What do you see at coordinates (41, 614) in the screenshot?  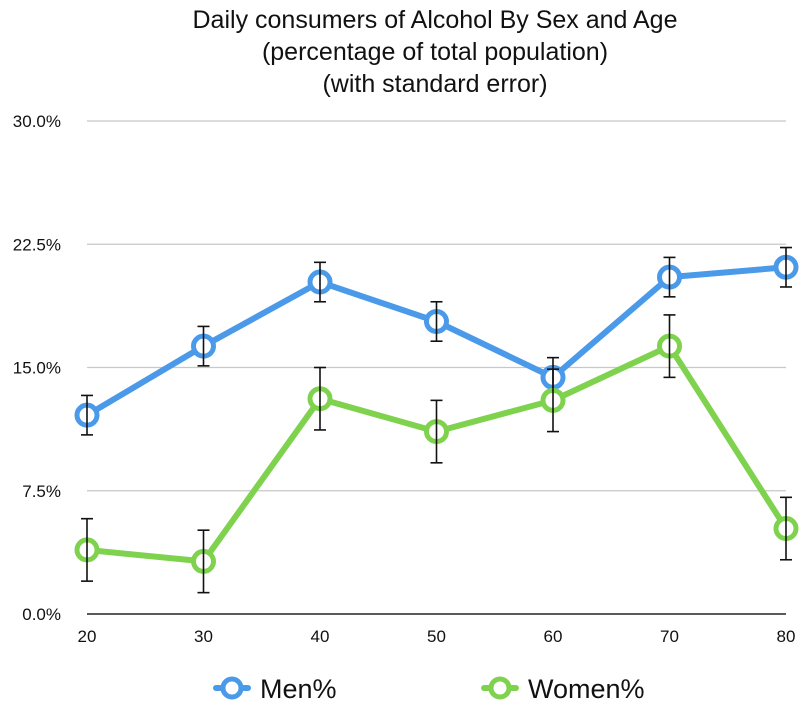 I see `y-tick-label: 0.0%` at bounding box center [41, 614].